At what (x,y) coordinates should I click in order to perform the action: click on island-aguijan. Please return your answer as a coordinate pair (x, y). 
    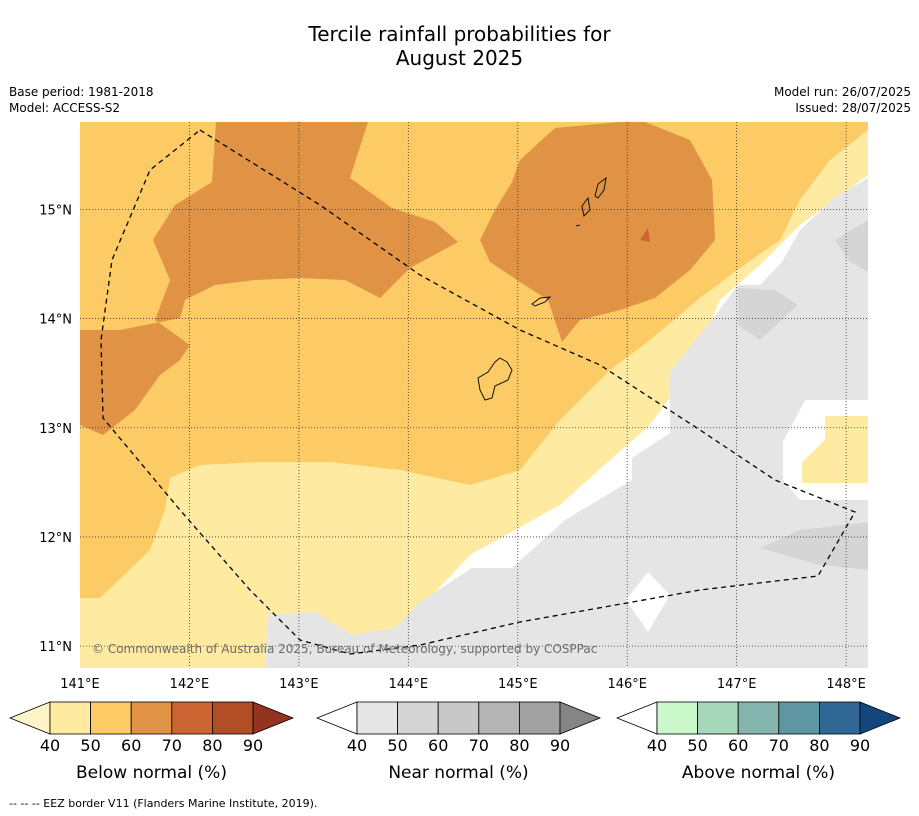
    Looking at the image, I should click on (578, 225).